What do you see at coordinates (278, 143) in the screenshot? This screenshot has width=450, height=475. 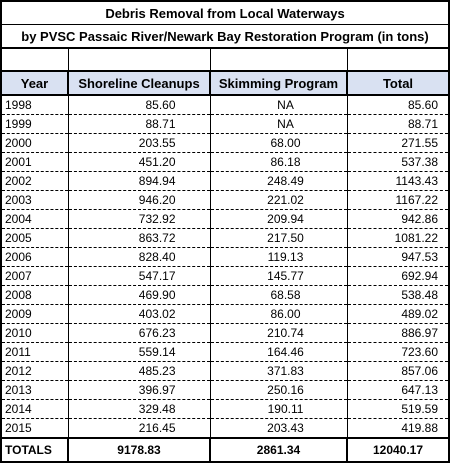 I see `skimming-cell: 68.00` at bounding box center [278, 143].